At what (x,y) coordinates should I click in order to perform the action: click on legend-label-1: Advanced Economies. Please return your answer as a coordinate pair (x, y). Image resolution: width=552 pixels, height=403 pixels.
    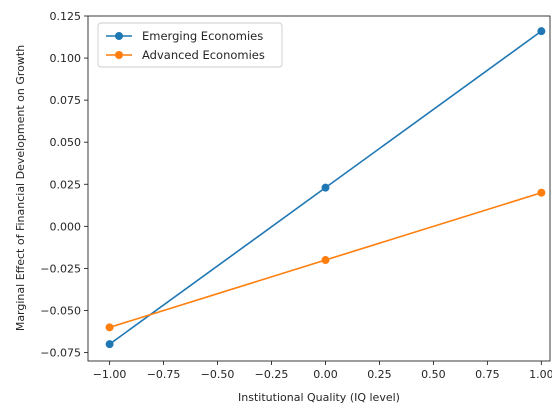
    Looking at the image, I should click on (203, 55).